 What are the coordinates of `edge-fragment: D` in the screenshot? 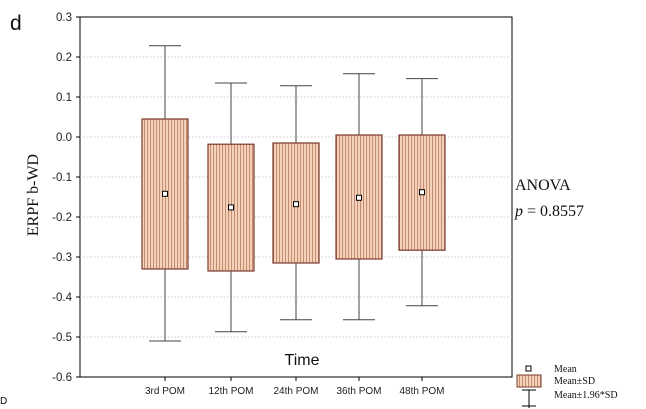 It's located at (3, 401).